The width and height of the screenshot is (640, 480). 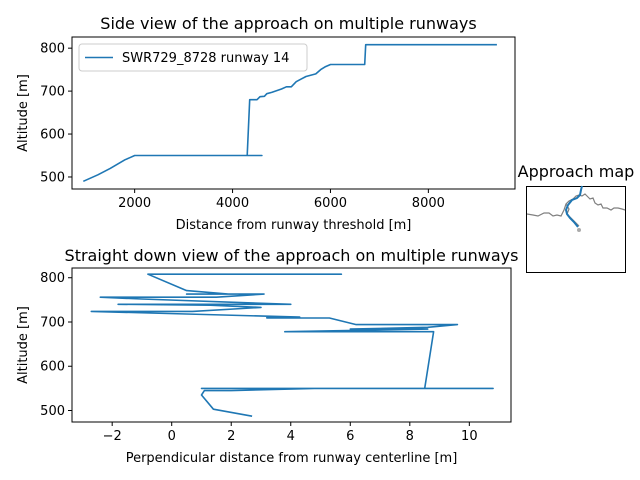 I want to click on side-view-xlabel: Distance from runway threshold [m], so click(x=294, y=225).